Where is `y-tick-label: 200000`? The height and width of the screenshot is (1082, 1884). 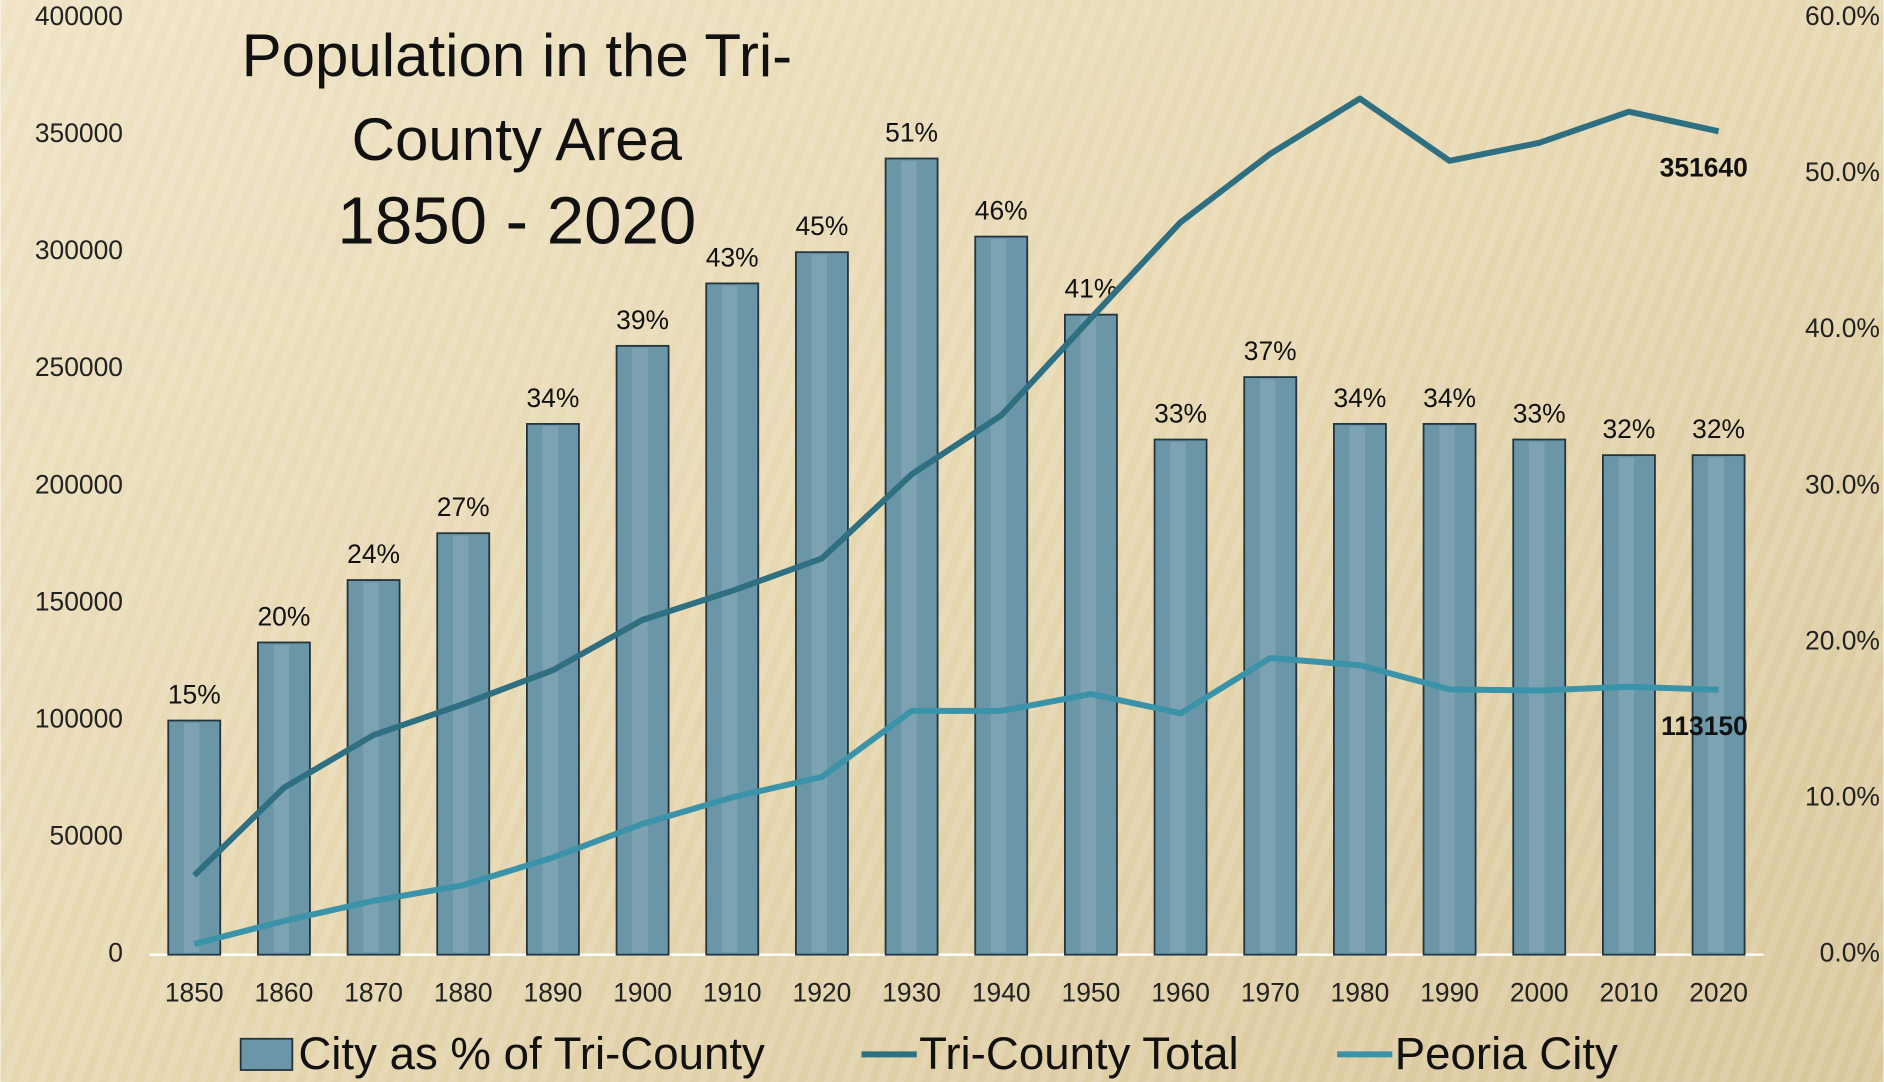
y-tick-label: 200000 is located at coordinates (79, 484).